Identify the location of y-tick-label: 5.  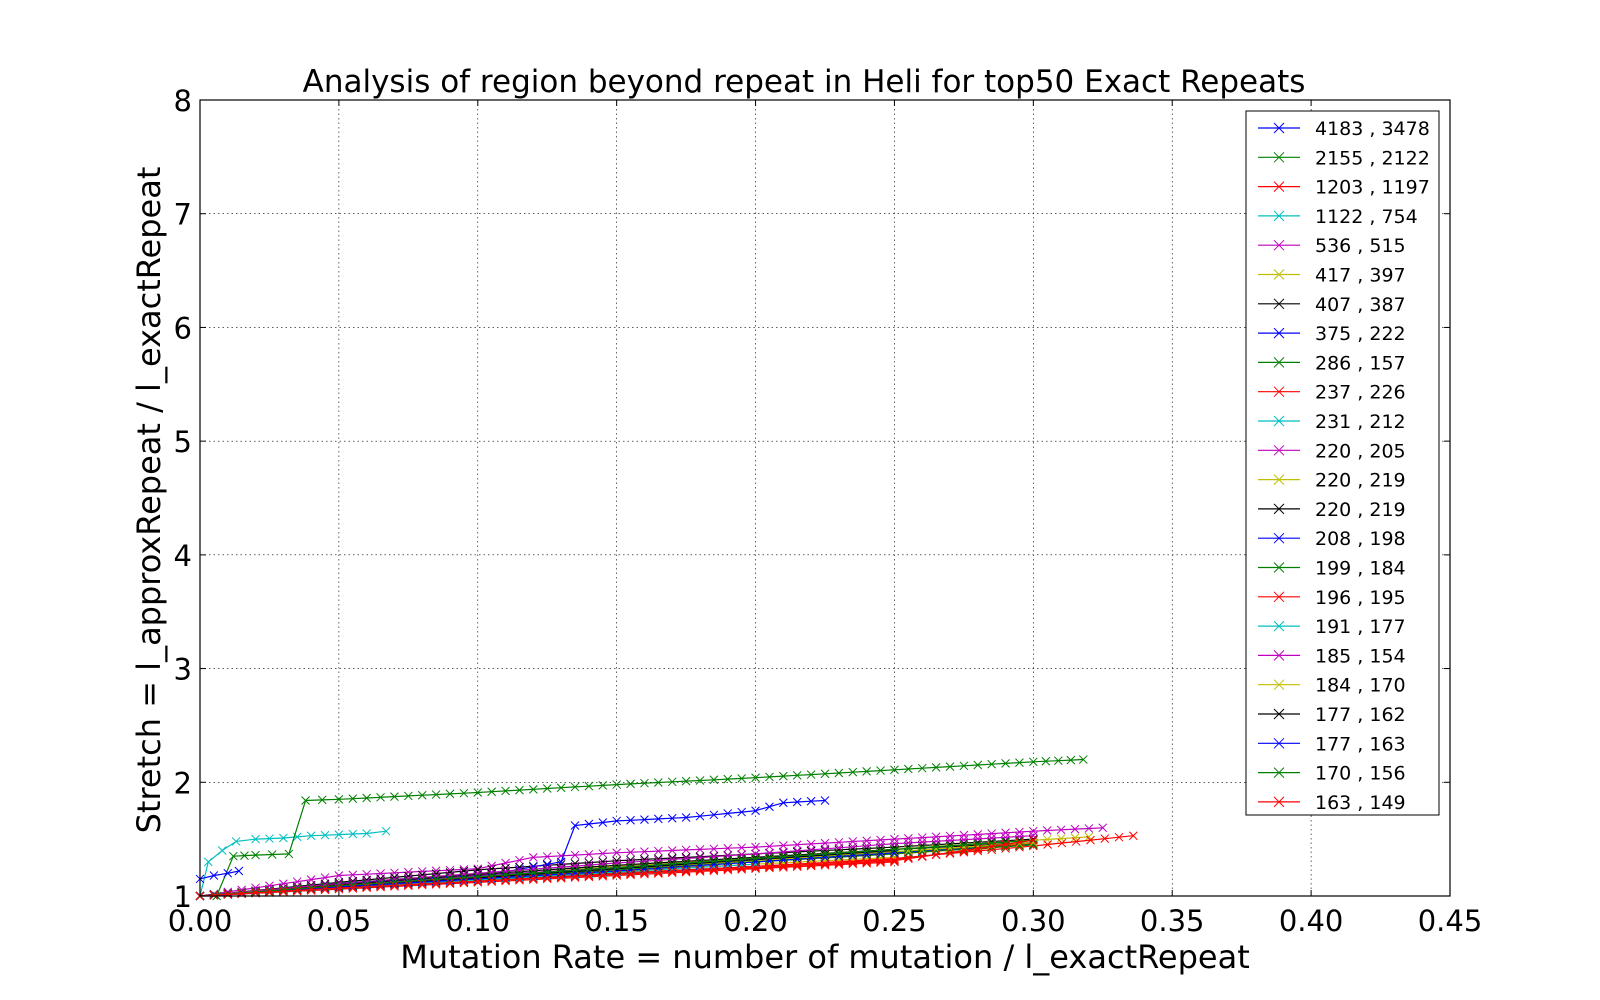
(183, 442).